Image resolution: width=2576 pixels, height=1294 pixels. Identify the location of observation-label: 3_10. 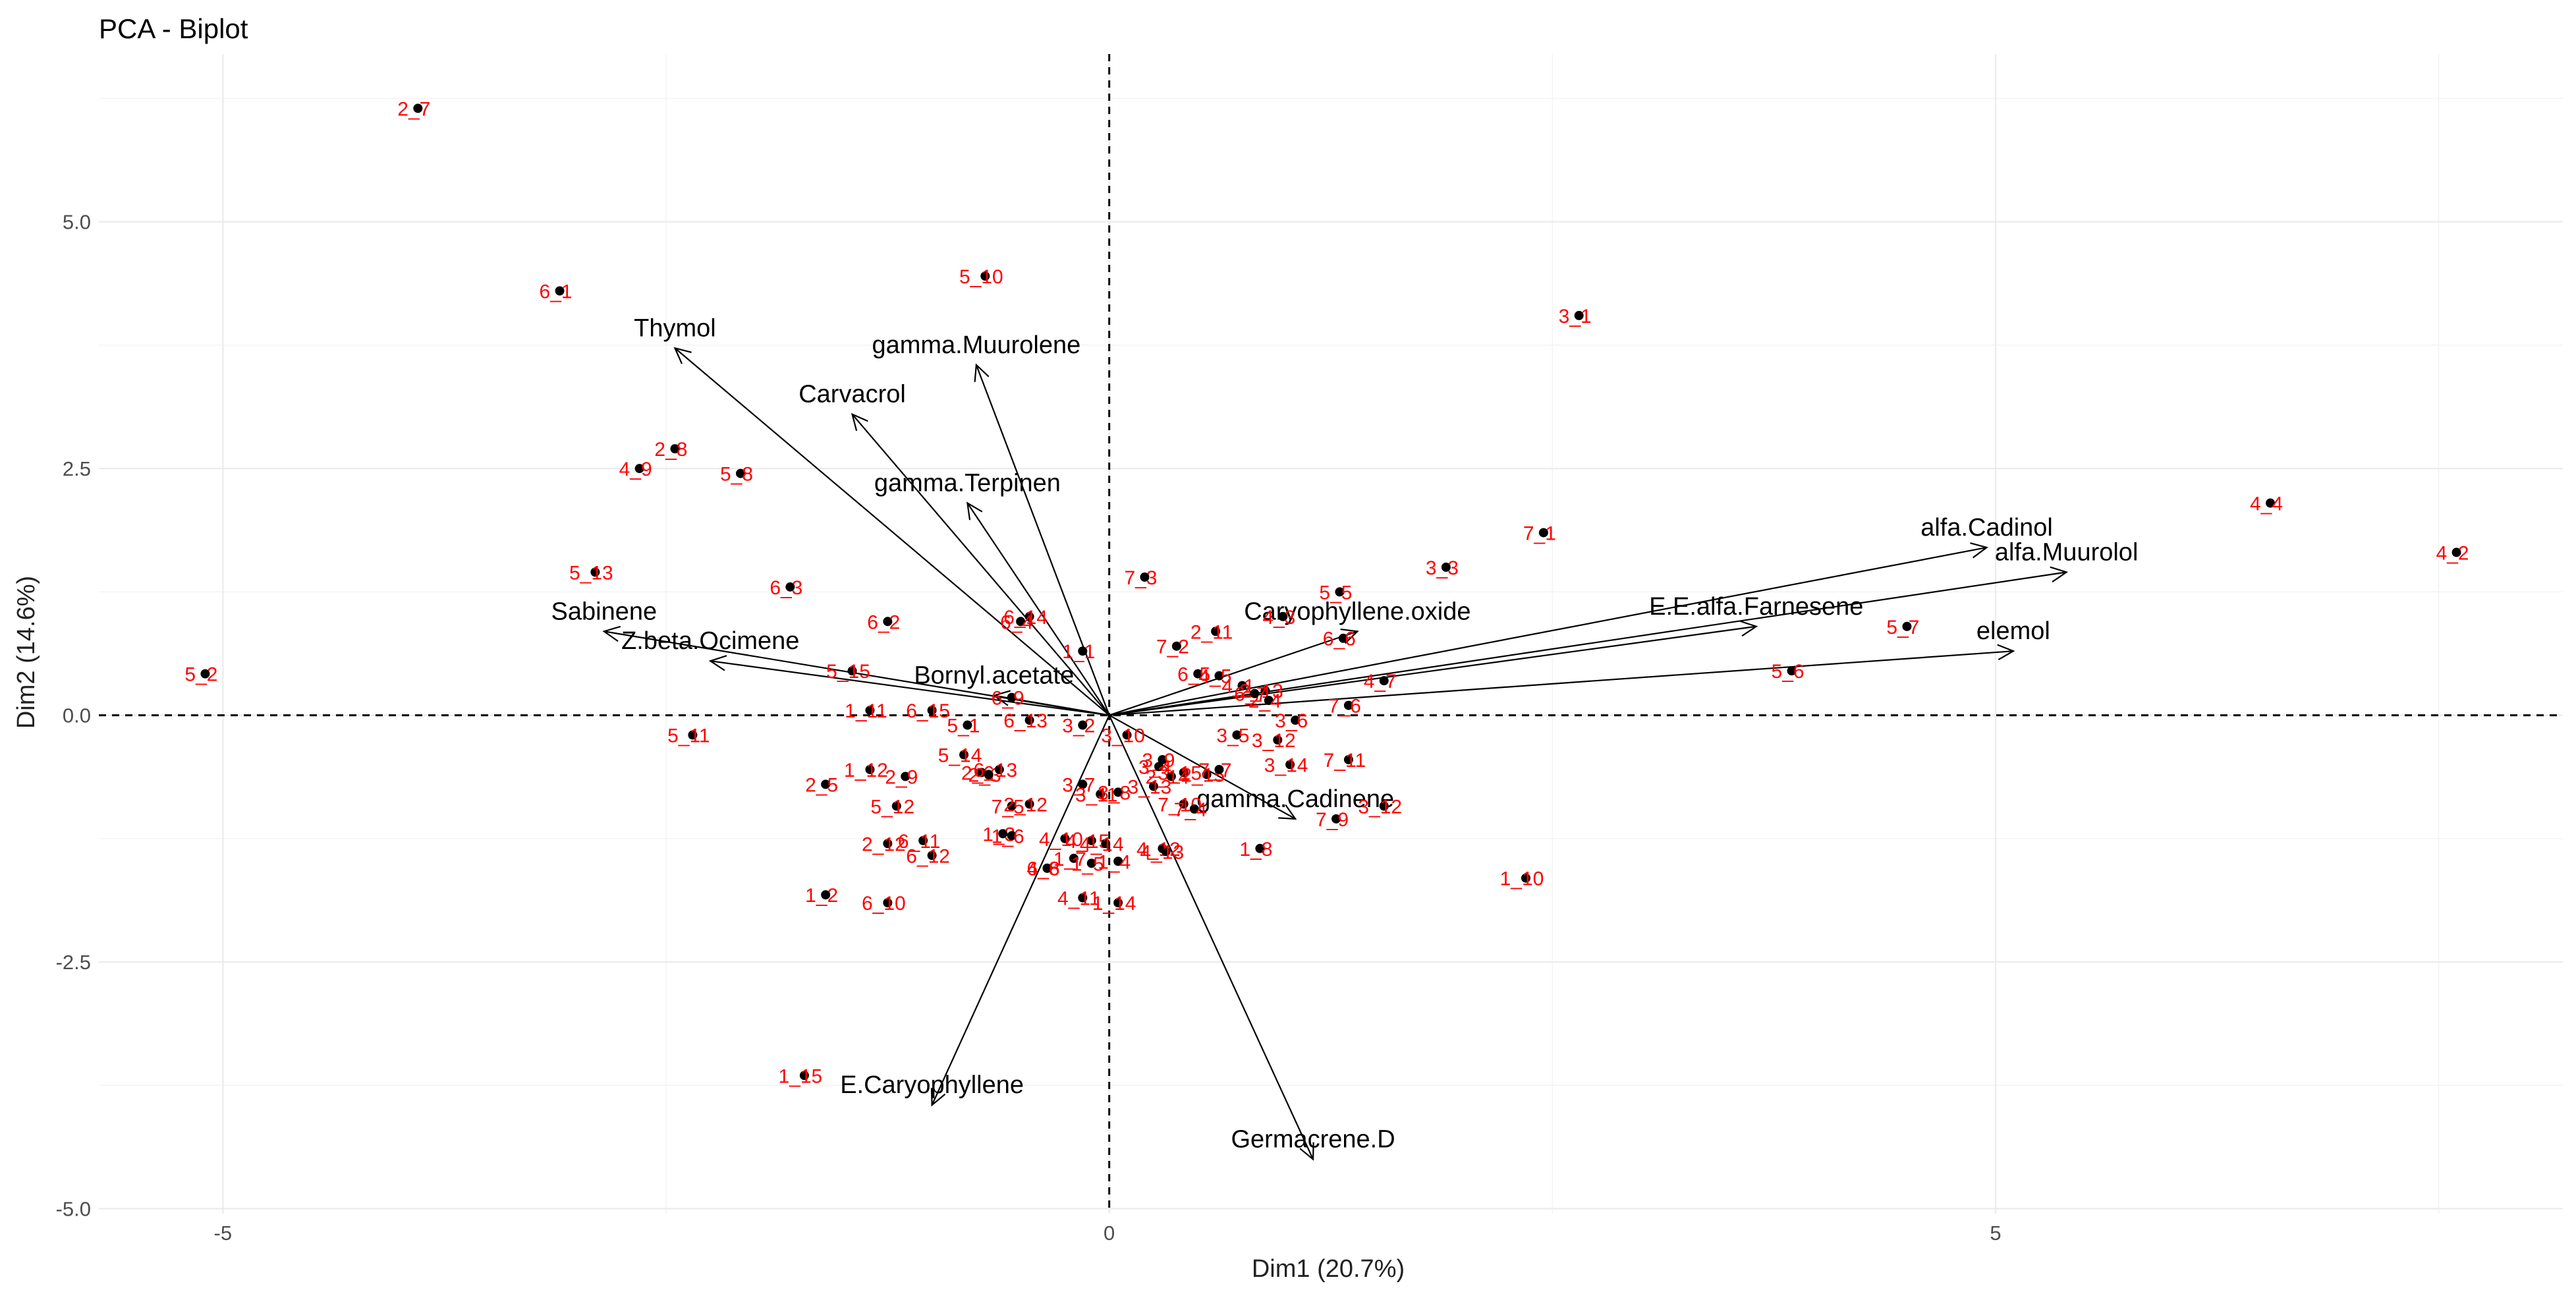
(1123, 736).